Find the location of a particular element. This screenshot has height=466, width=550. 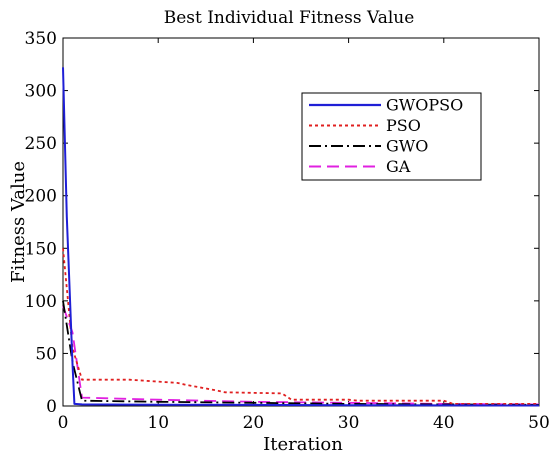

y-tick-label: 350 is located at coordinates (41, 39).